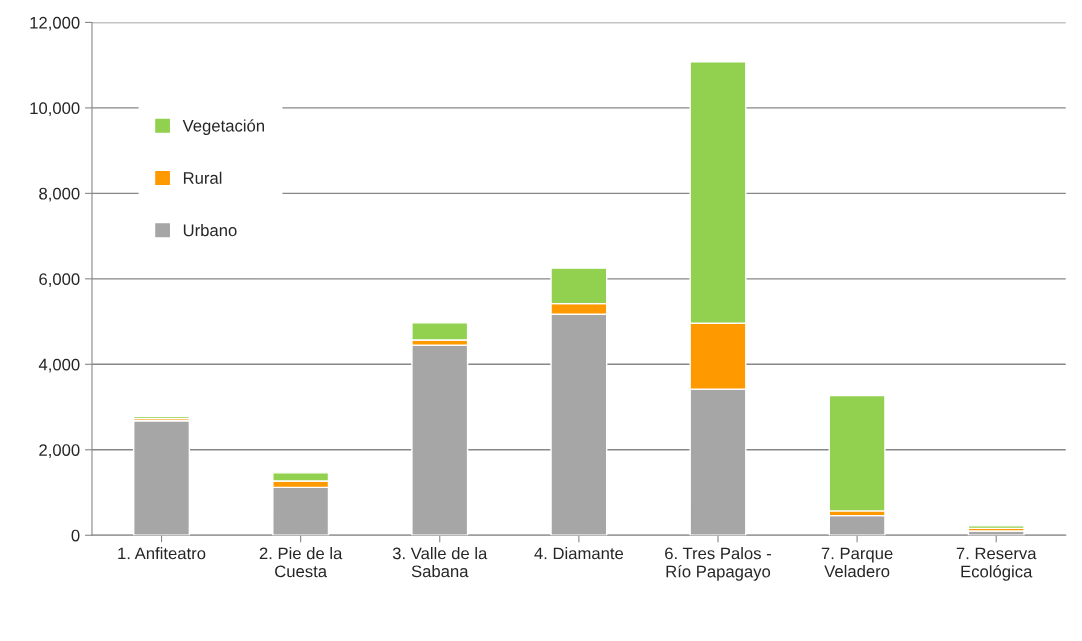 This screenshot has height=641, width=1082. I want to click on legend-label: Rural, so click(202, 177).